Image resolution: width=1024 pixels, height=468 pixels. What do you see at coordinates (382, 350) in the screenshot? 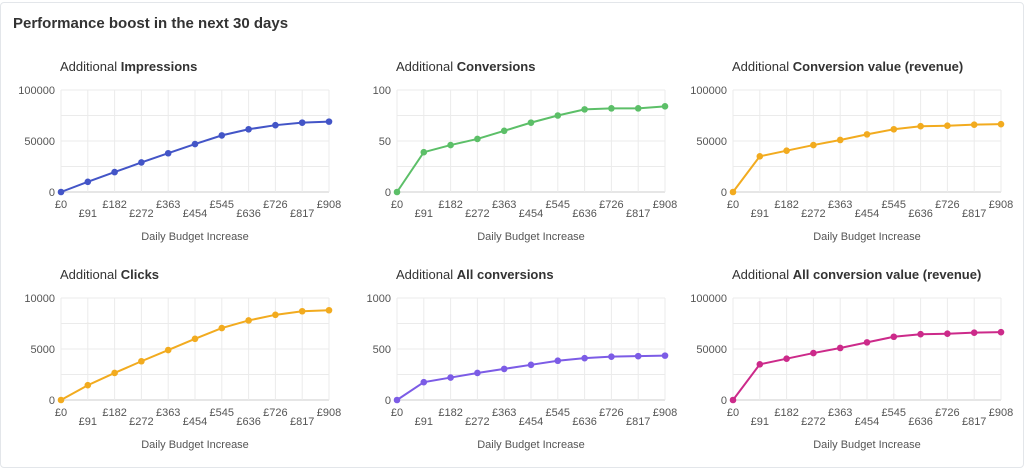
I see `y-tick-label: 500` at bounding box center [382, 350].